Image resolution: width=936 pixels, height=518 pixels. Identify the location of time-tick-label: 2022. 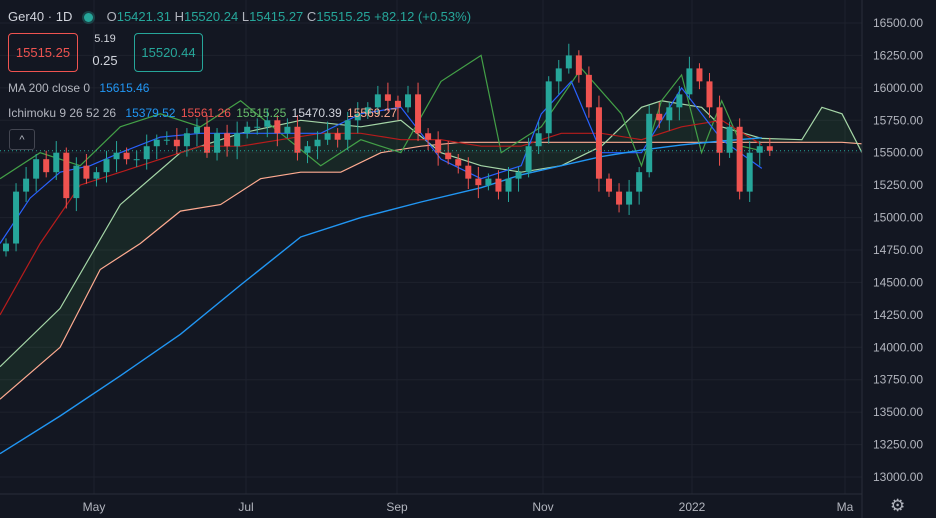
(692, 507).